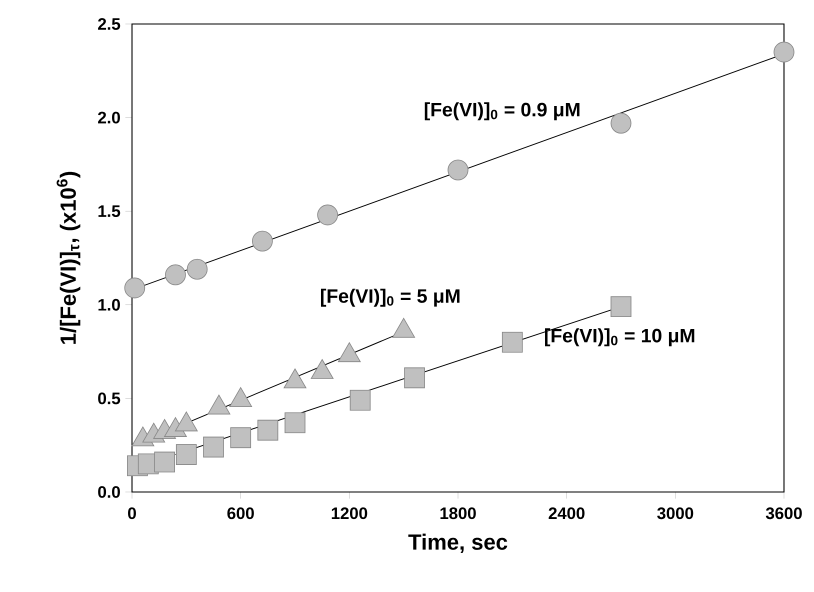 This screenshot has width=814, height=592. I want to click on y-tick-label: 2.5, so click(109, 24).